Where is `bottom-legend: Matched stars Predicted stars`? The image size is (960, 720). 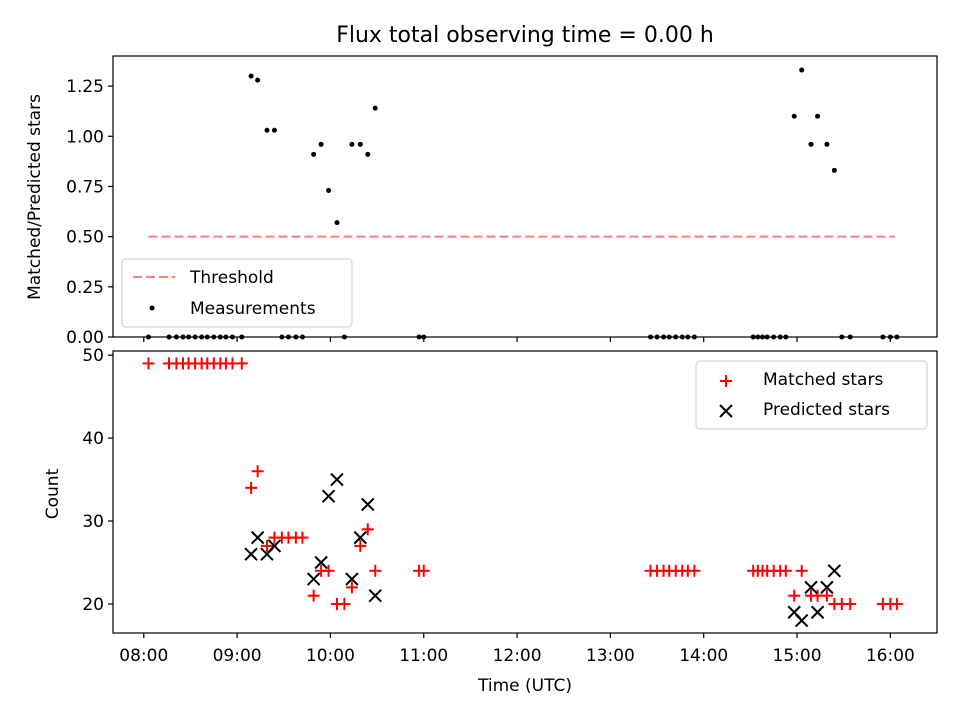 bottom-legend: Matched stars Predicted stars is located at coordinates (811, 395).